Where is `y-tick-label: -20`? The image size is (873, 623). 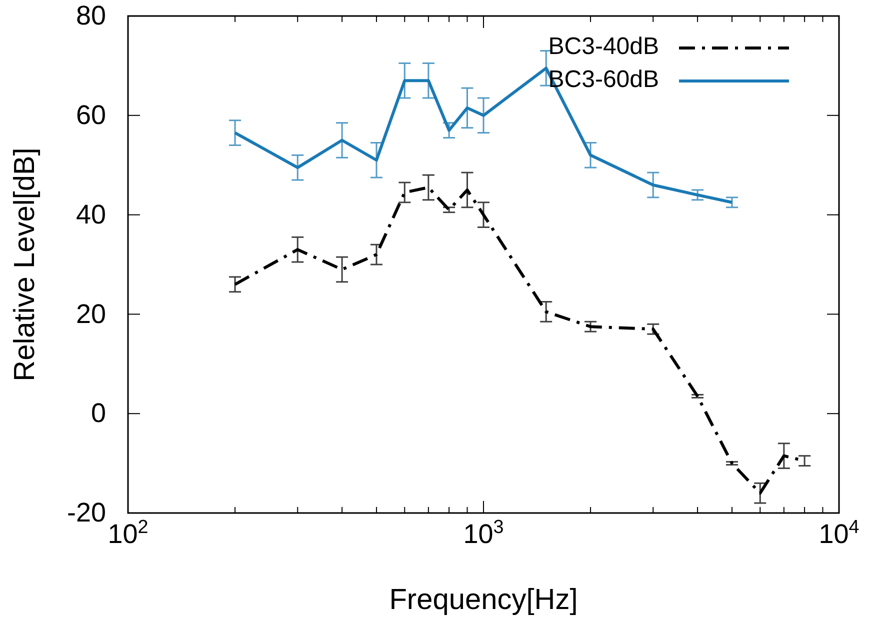
y-tick-label: -20 is located at coordinates (86, 513).